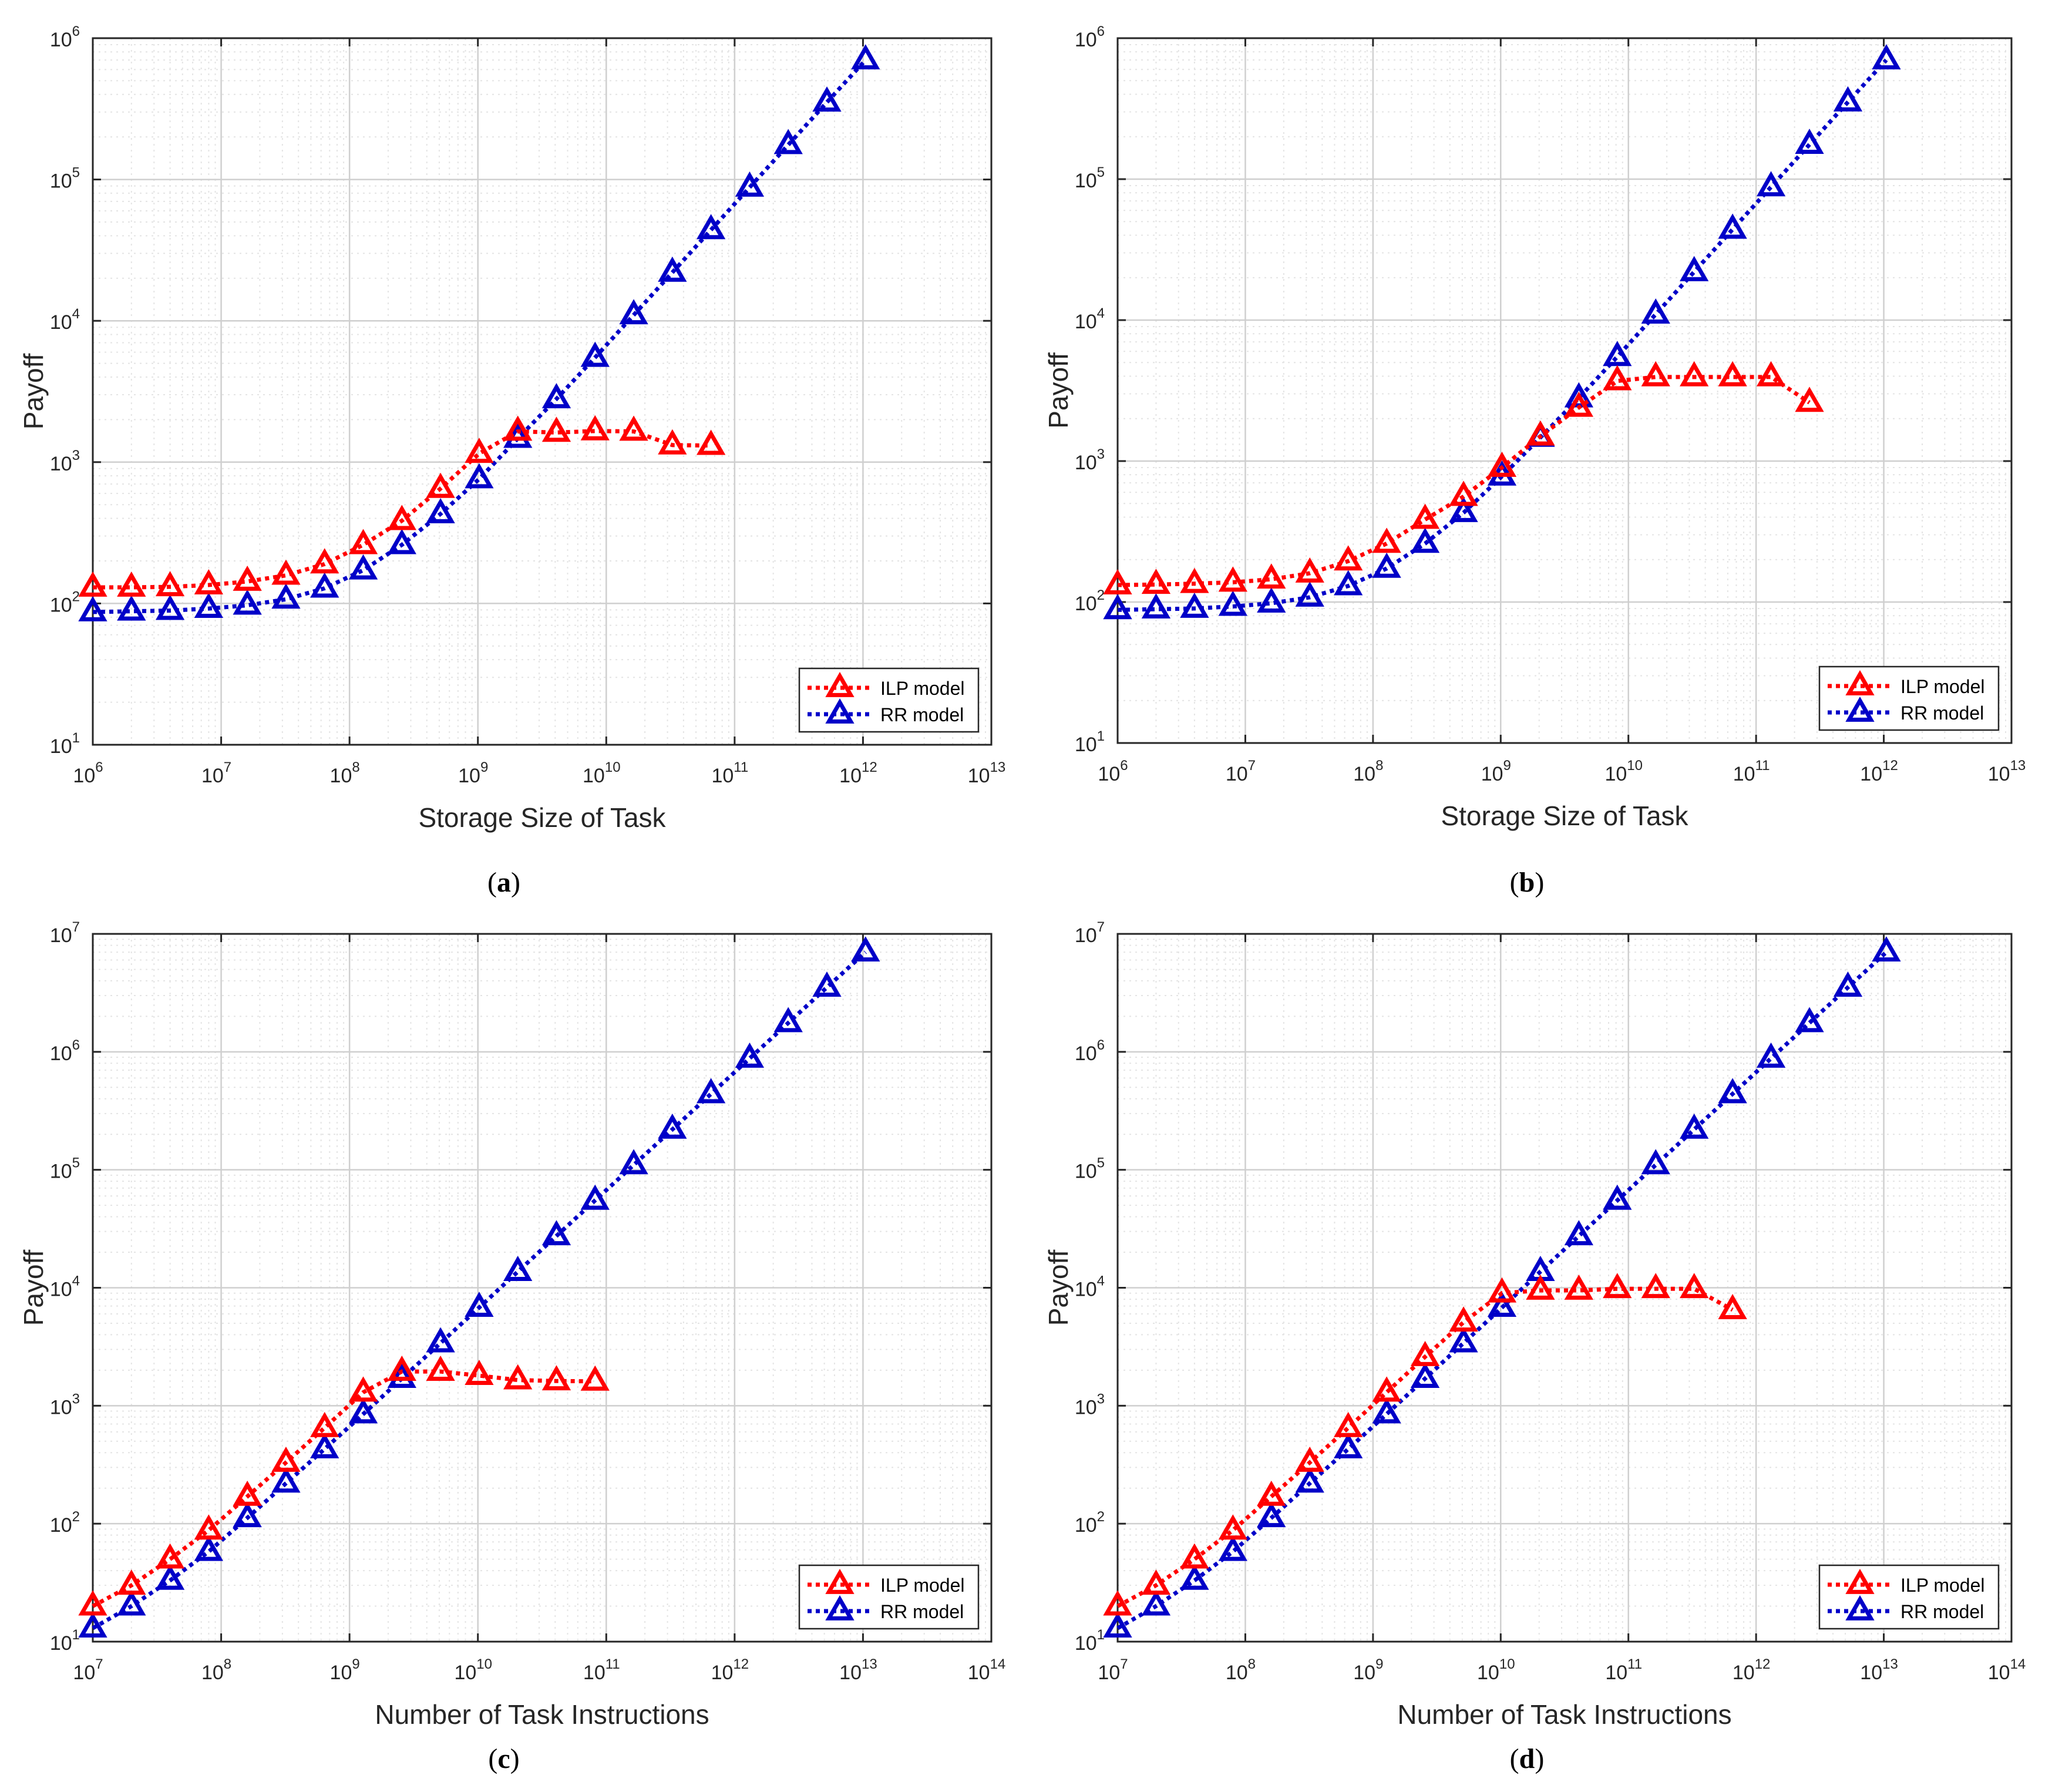  Describe the element at coordinates (1527, 882) in the screenshot. I see `panel-caption: (b)` at that location.